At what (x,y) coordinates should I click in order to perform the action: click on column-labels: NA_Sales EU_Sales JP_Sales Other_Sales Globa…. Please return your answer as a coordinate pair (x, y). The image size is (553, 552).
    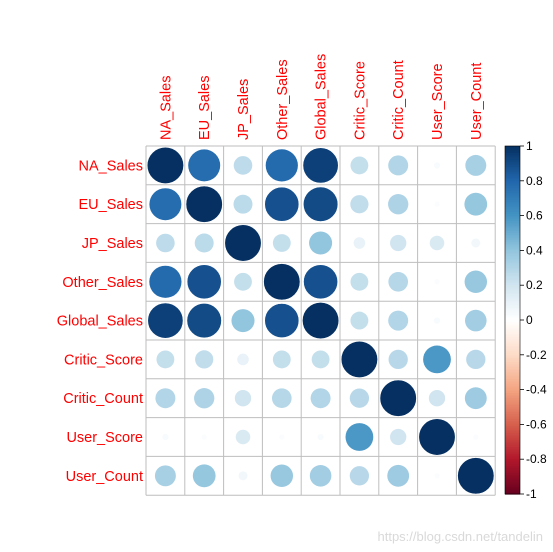
    Looking at the image, I should click on (321, 97).